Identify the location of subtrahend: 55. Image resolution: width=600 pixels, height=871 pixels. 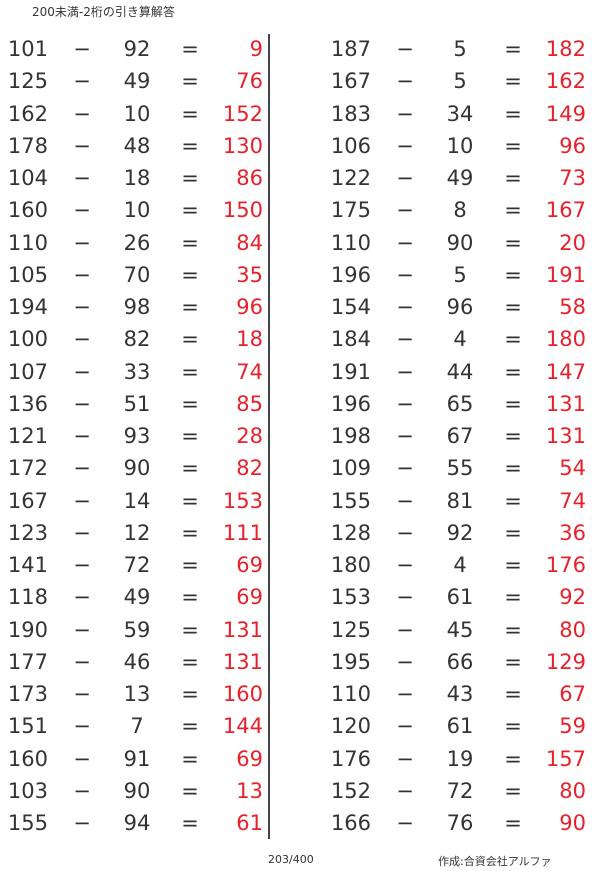
(460, 468).